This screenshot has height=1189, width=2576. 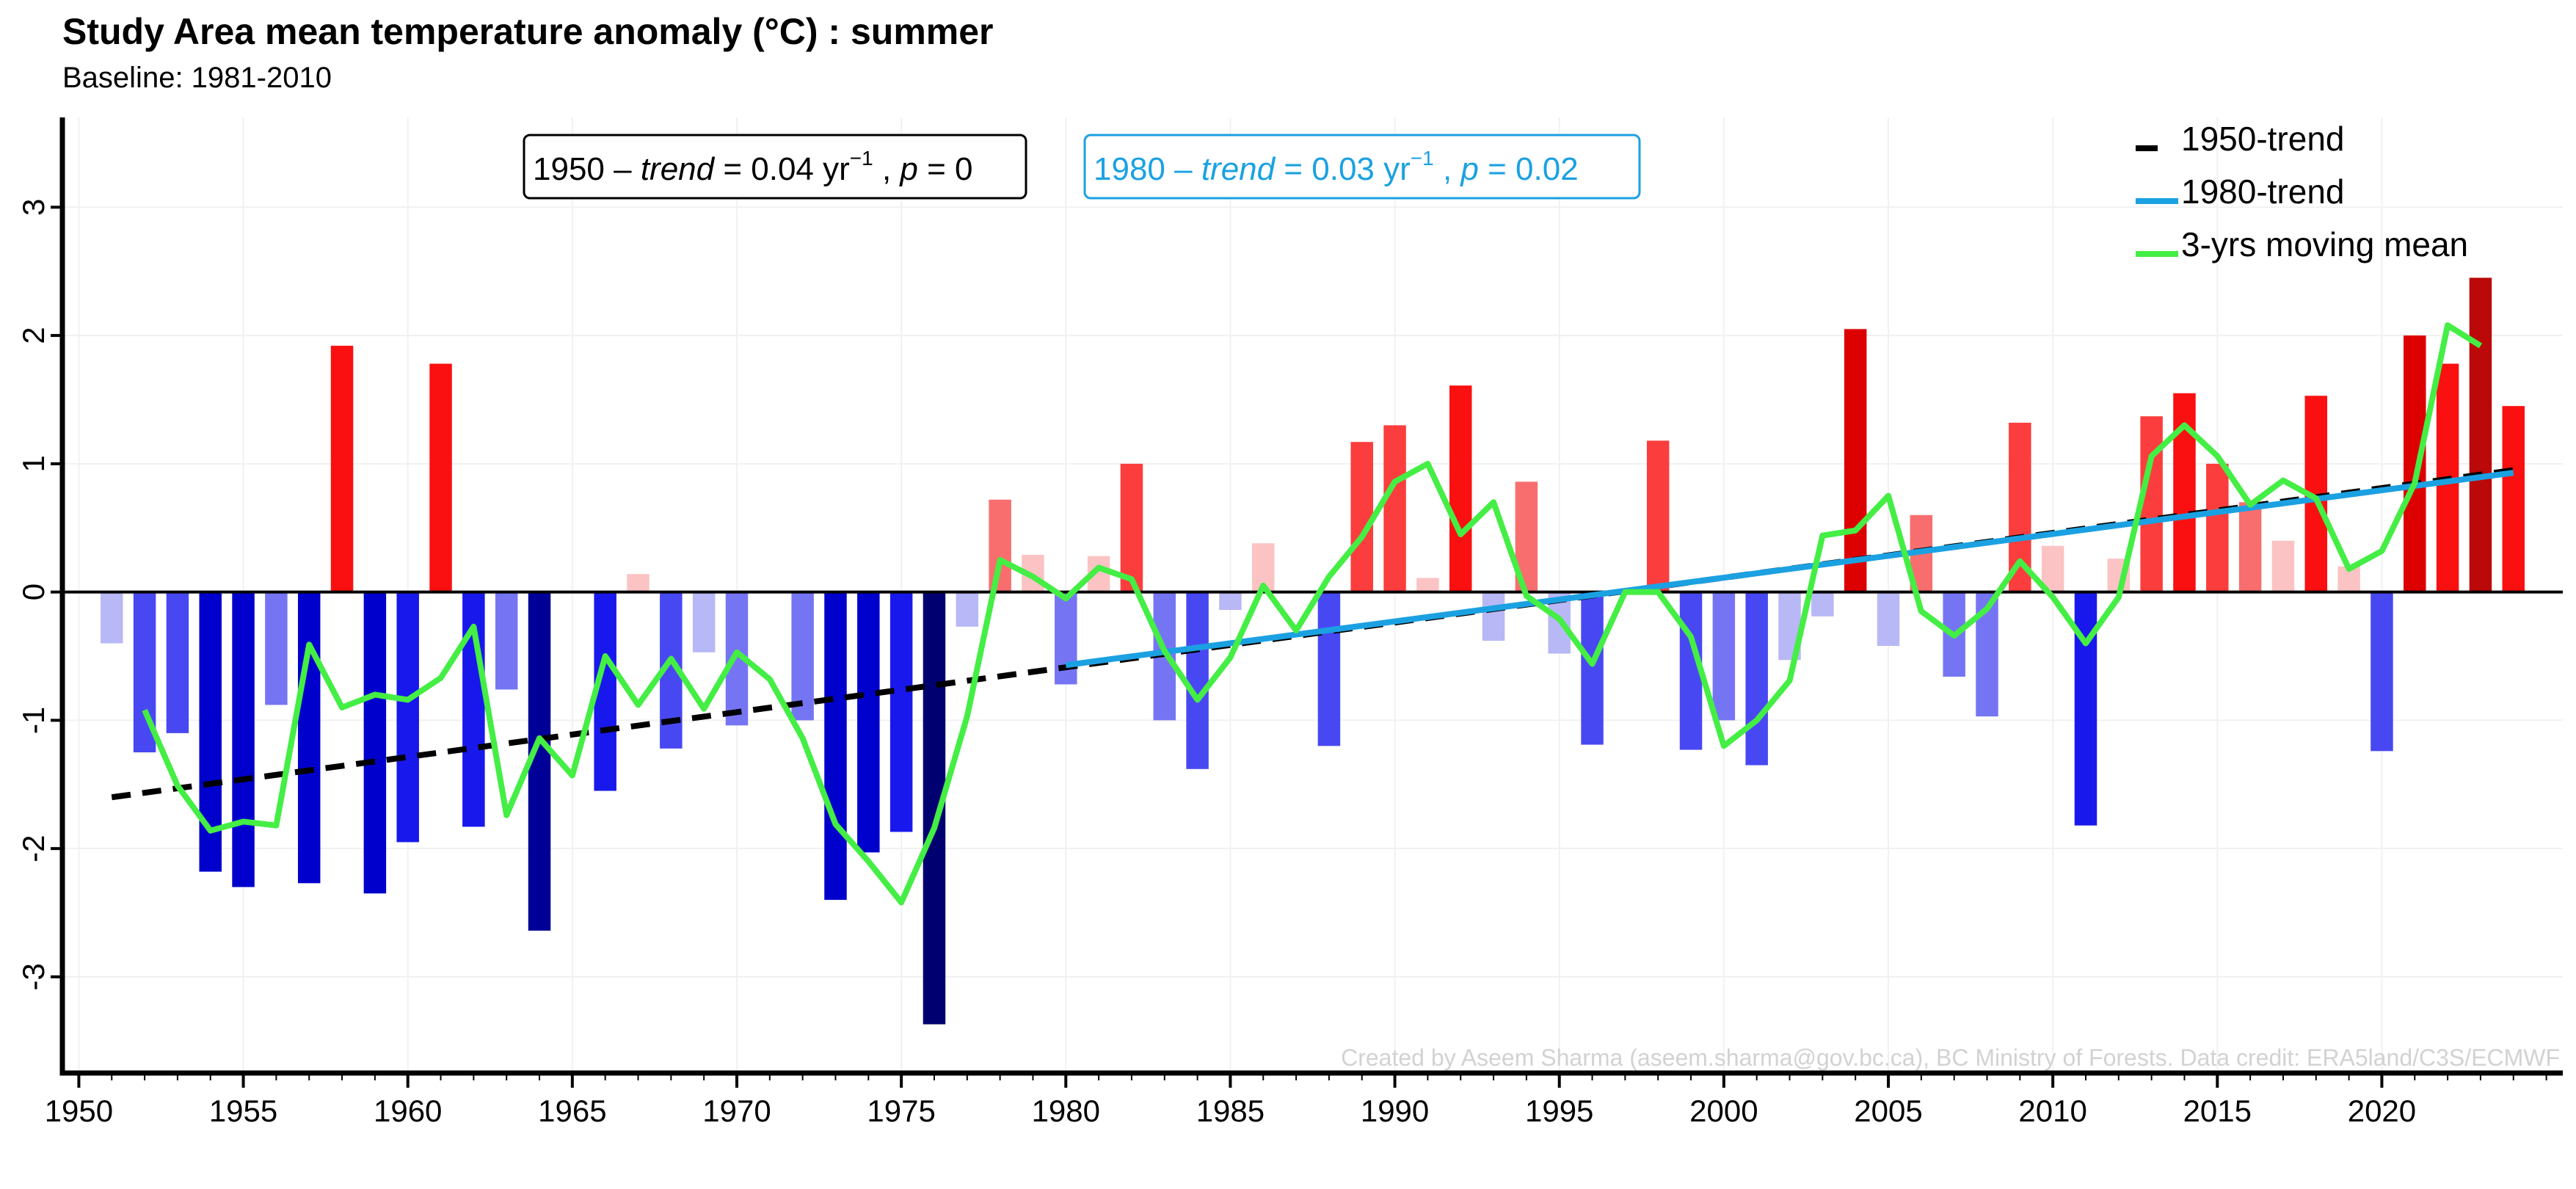 I want to click on bar-1996, so click(x=1592, y=668).